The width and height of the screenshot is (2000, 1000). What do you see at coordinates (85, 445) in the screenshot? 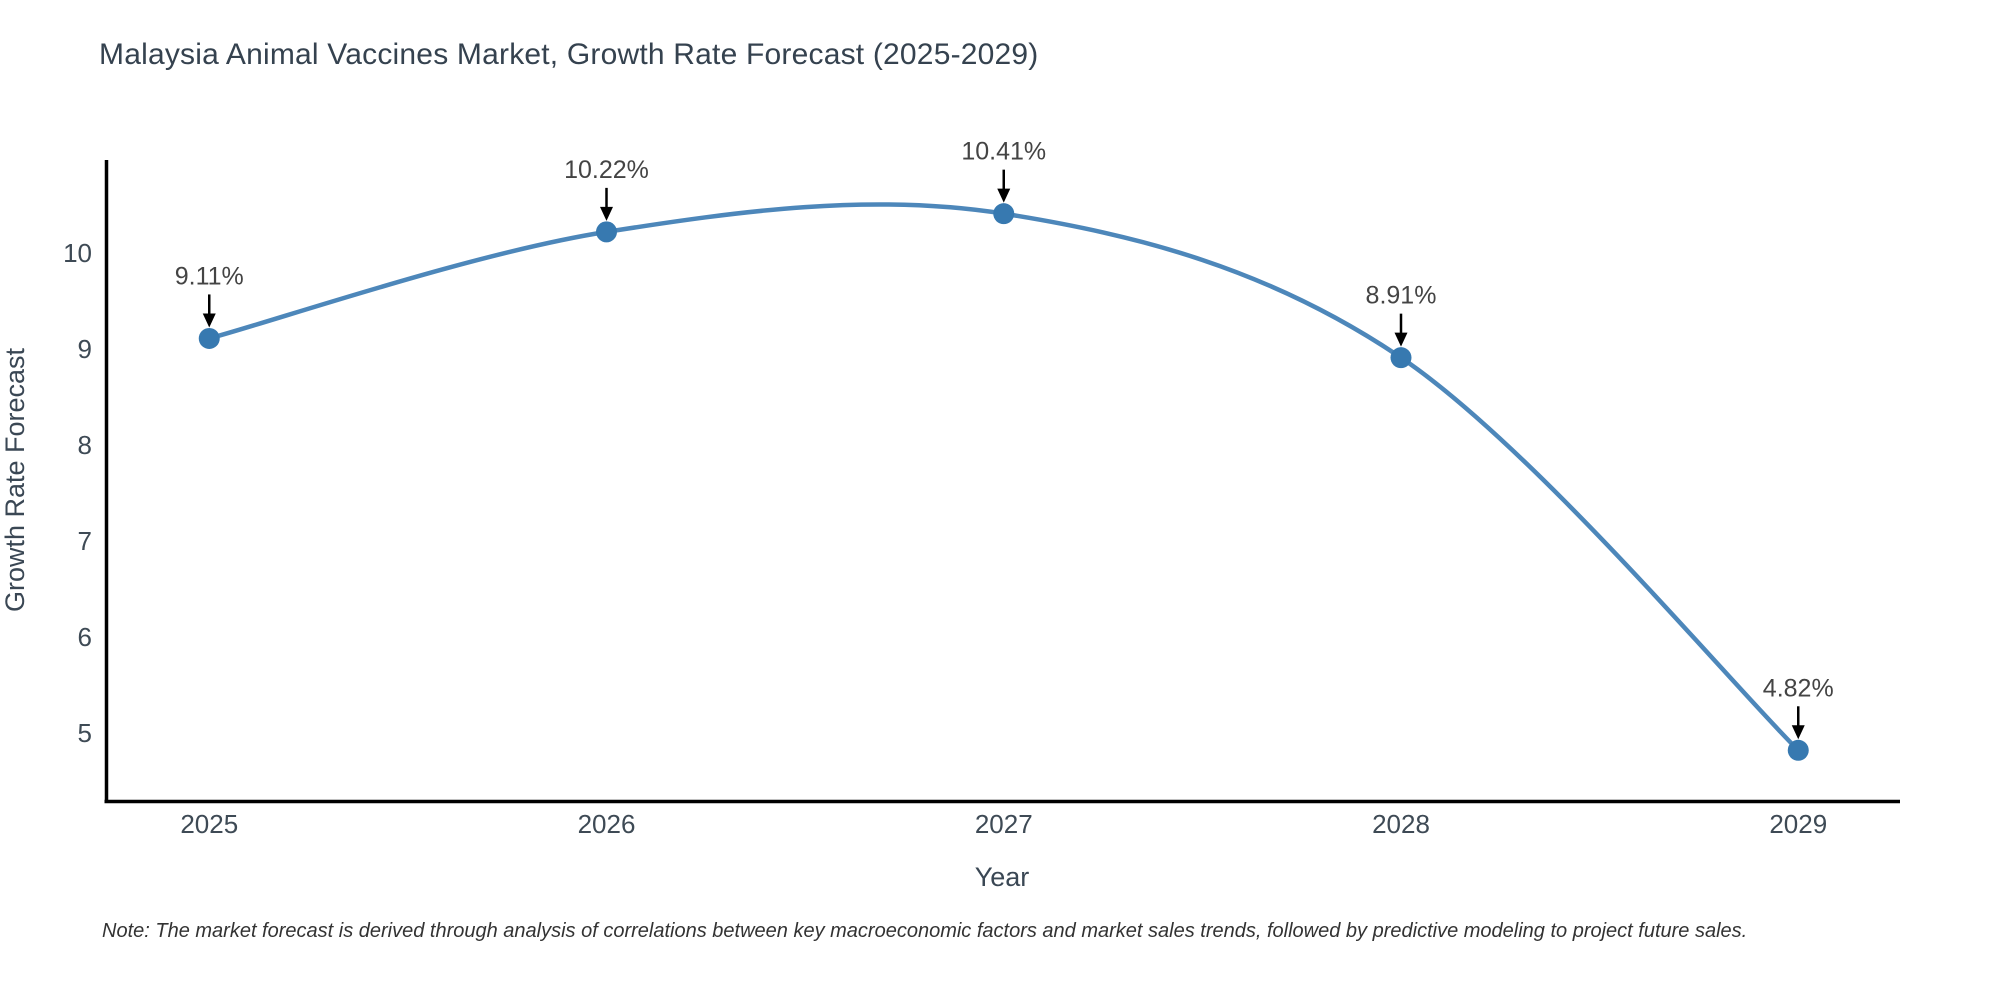
I see `y-tick-label-8: 8` at bounding box center [85, 445].